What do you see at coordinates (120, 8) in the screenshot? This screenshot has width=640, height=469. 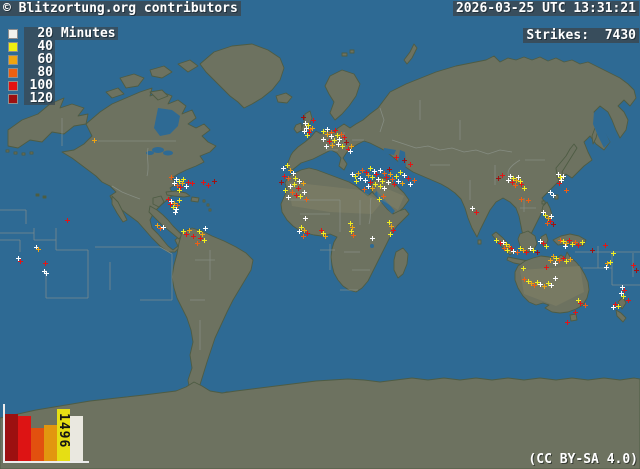 I see `attribution-text: © Blitzortung.org contributors` at bounding box center [120, 8].